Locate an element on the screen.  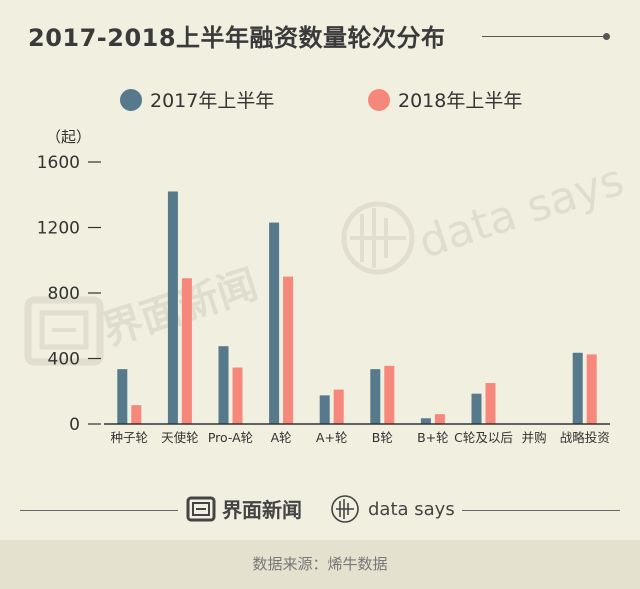
x-tick-label: 战略投资 is located at coordinates (585, 437).